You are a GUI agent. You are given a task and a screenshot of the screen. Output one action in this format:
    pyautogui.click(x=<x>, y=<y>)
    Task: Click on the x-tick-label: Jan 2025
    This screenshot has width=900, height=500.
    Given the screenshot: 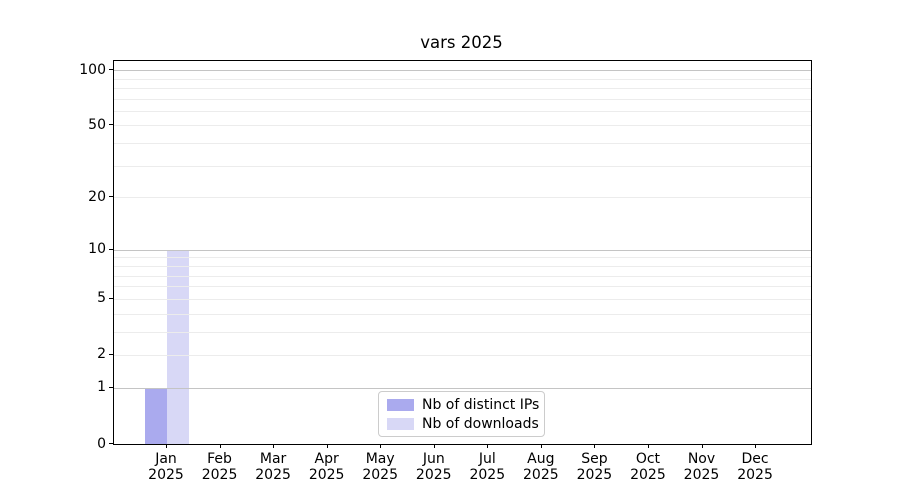 What is the action you would take?
    pyautogui.click(x=166, y=467)
    